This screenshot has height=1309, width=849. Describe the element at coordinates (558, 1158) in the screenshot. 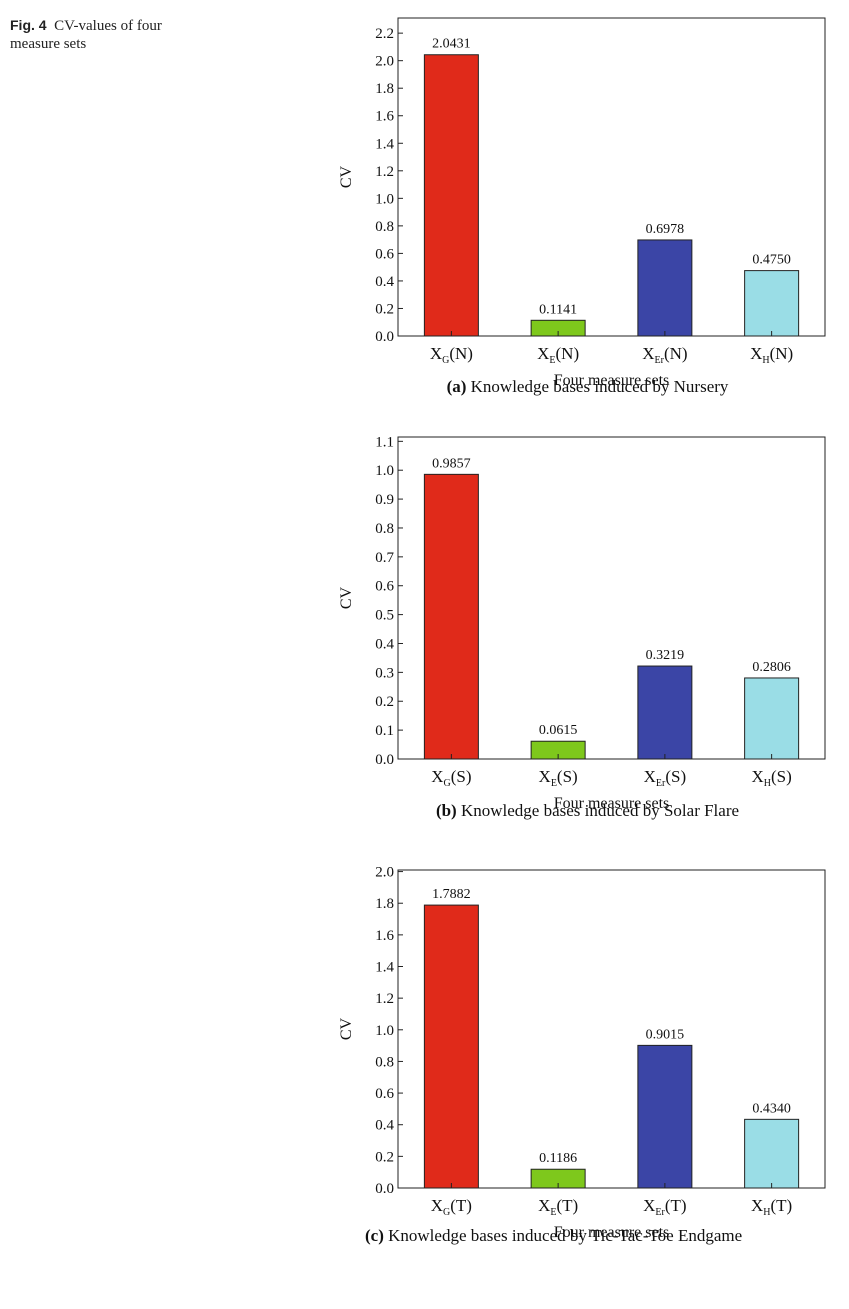

I see `value-label: 0.1186` at that location.